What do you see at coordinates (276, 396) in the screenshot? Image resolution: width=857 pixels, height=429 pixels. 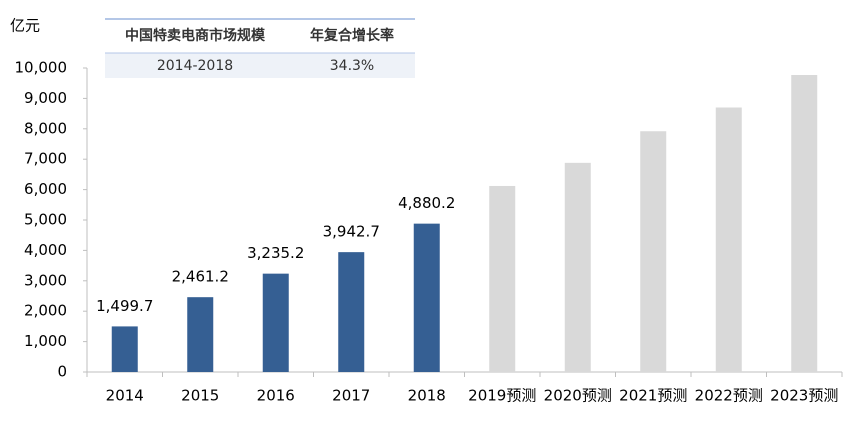 I see `x-tick-label: 2016` at bounding box center [276, 396].